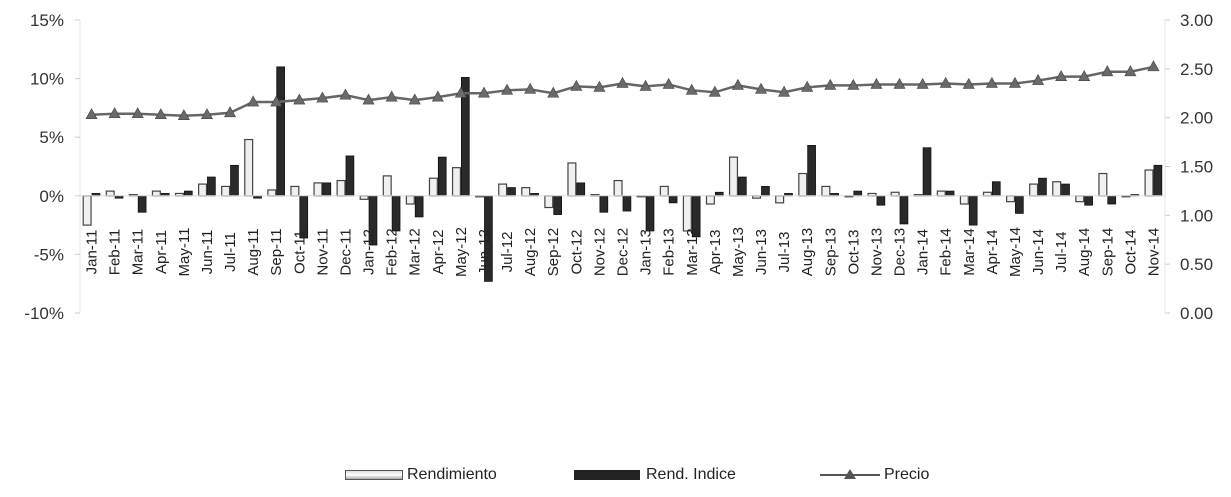 The height and width of the screenshot is (497, 1231). What do you see at coordinates (850, 475) in the screenshot?
I see `legend-swatch-precio` at bounding box center [850, 475].